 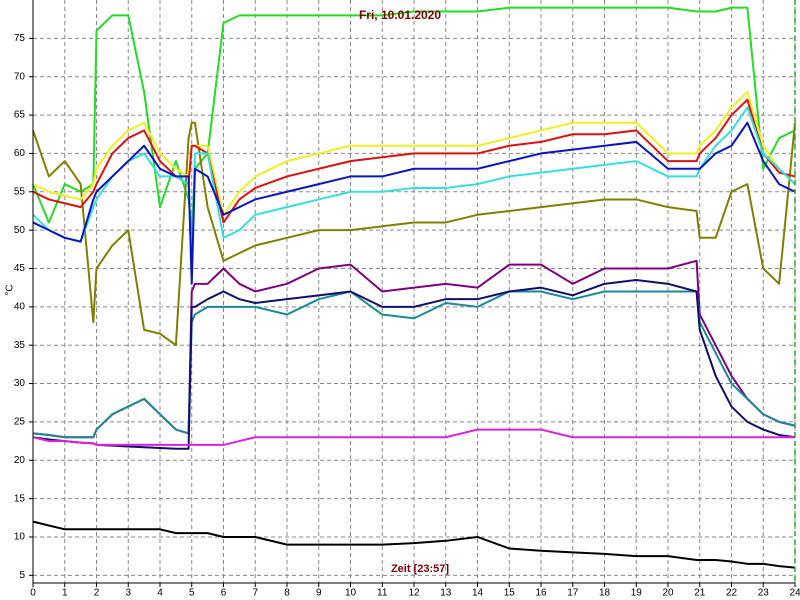 I want to click on y-tick-label: 35, so click(x=20, y=345).